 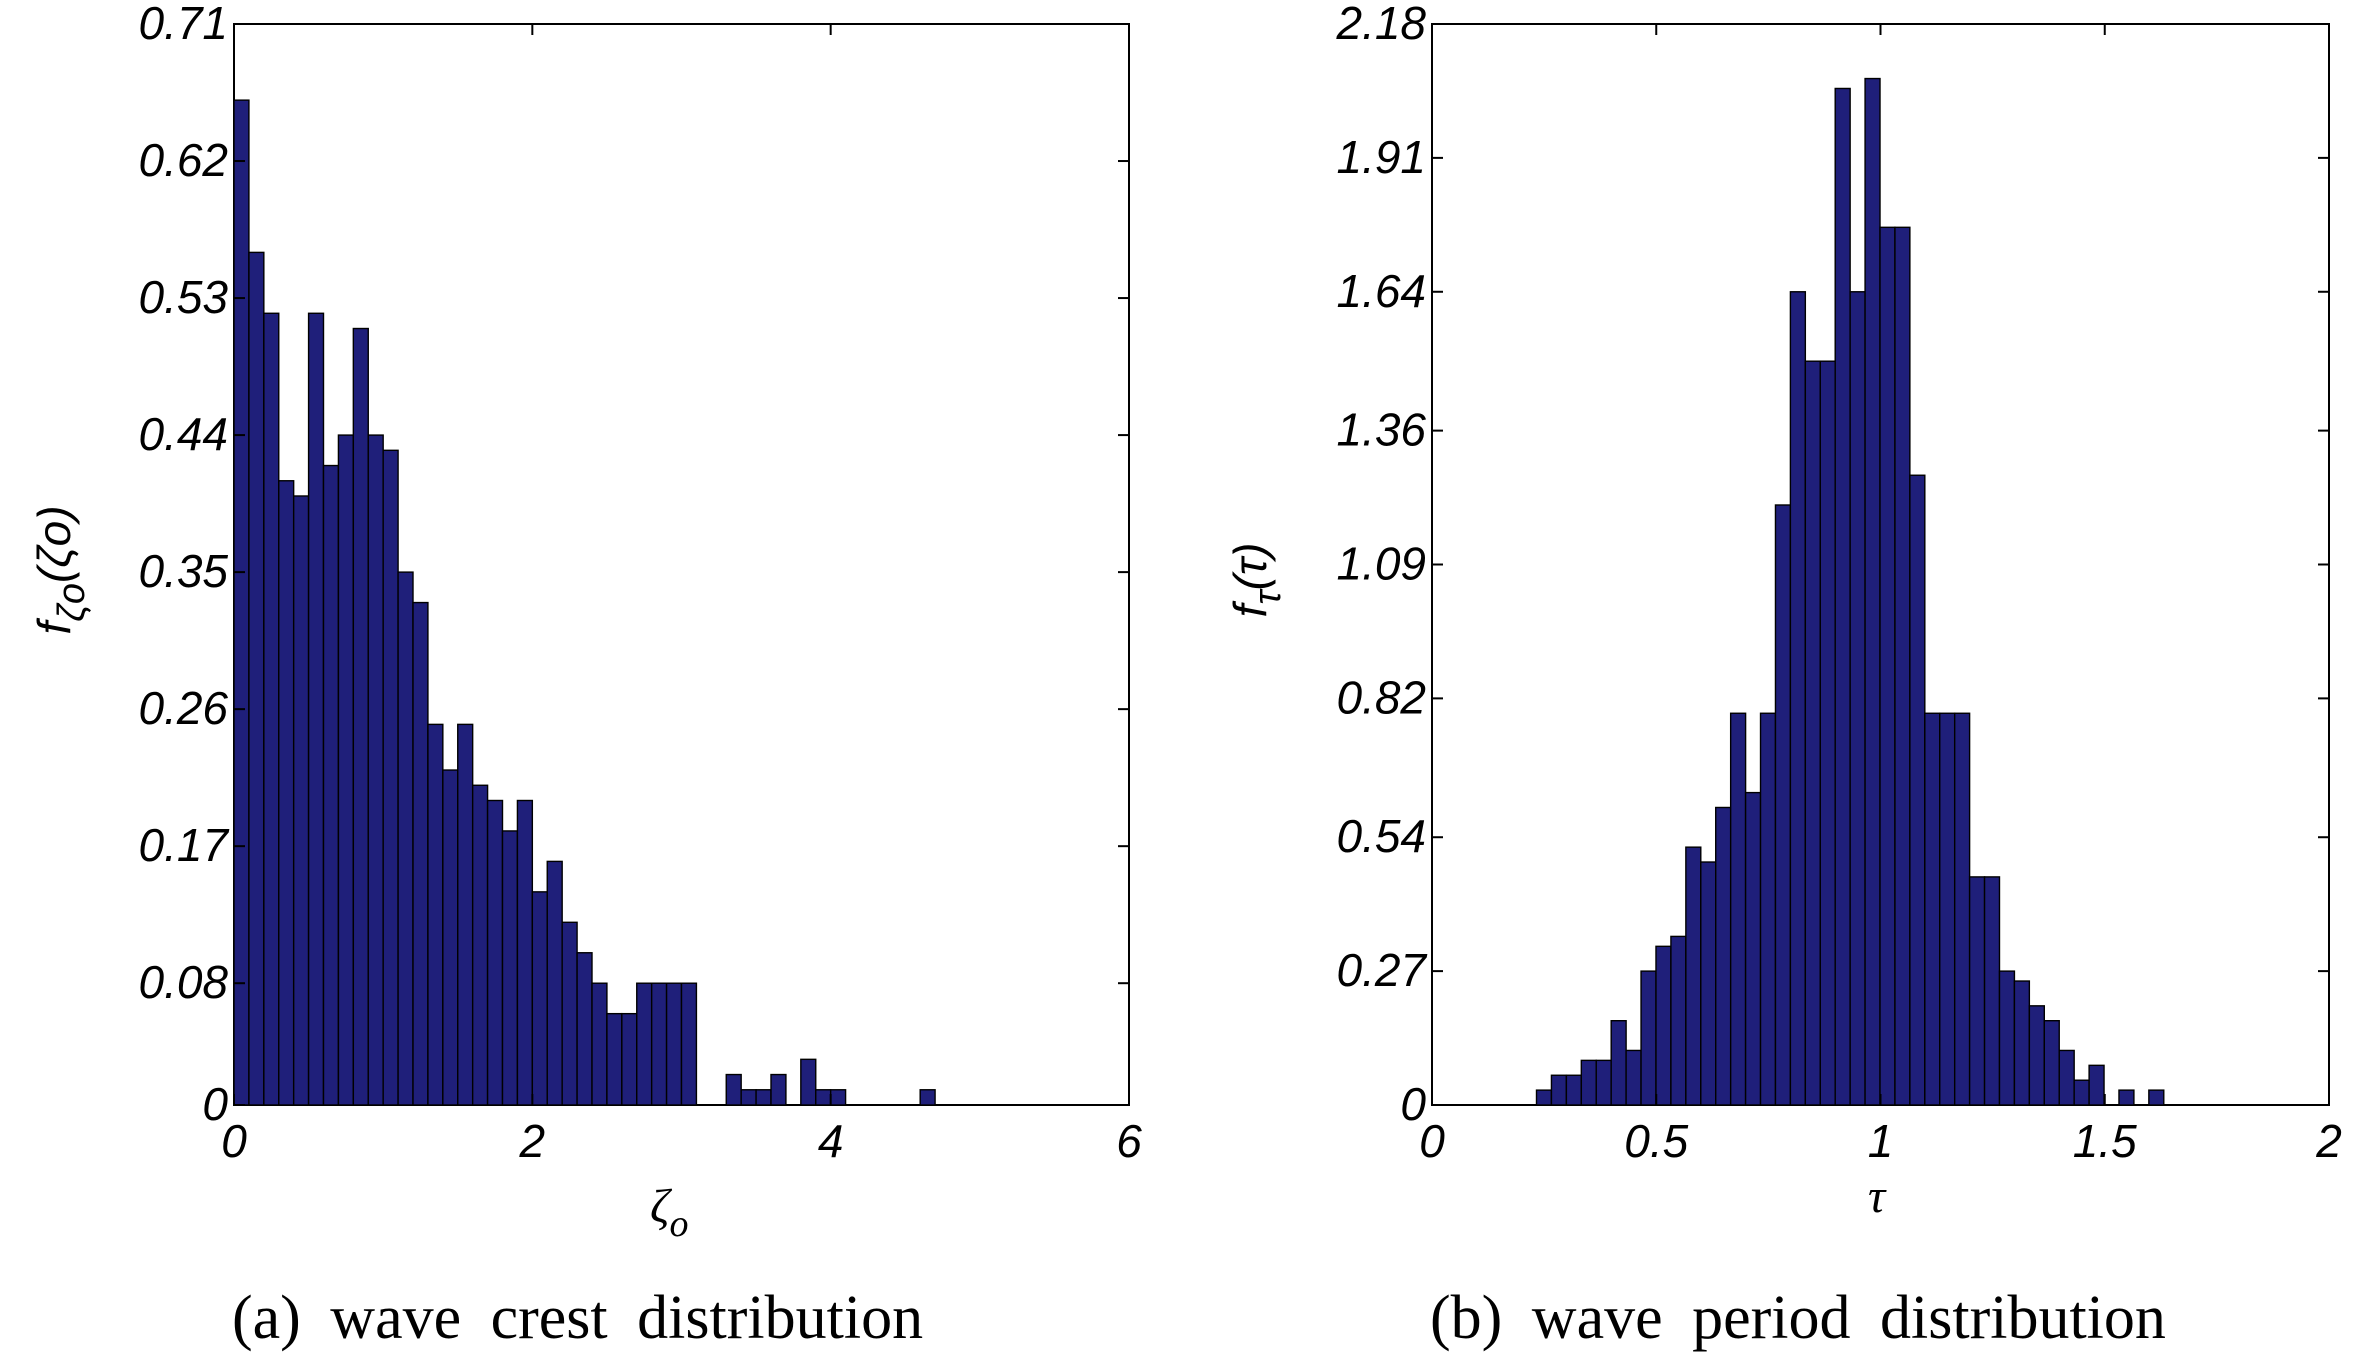 What do you see at coordinates (1381, 291) in the screenshot?
I see `panel-b-ytick-label: 1.64` at bounding box center [1381, 291].